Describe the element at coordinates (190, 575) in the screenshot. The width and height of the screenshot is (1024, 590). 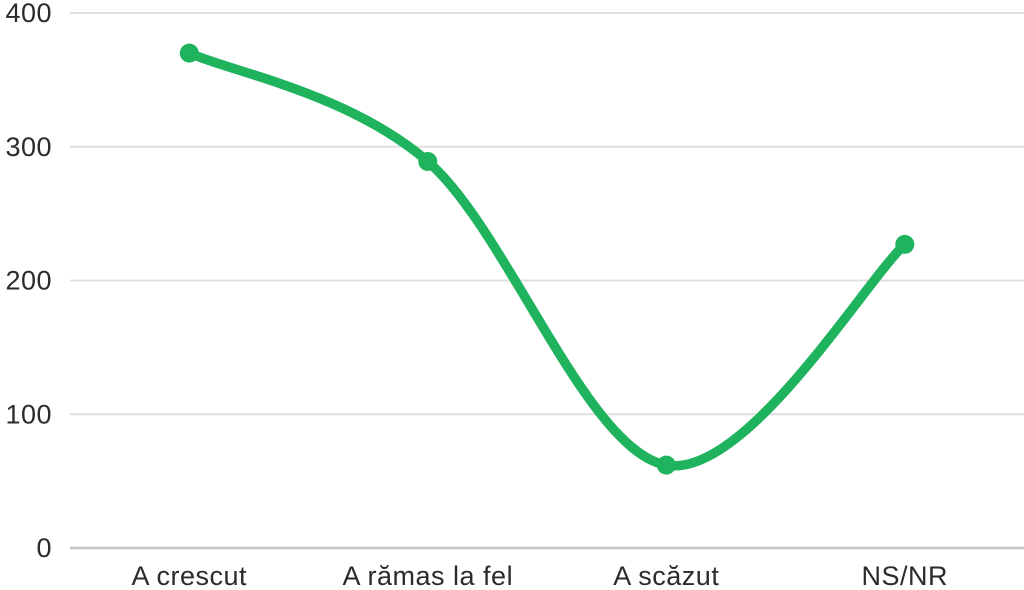
I see `x-category-label: A crescut` at that location.